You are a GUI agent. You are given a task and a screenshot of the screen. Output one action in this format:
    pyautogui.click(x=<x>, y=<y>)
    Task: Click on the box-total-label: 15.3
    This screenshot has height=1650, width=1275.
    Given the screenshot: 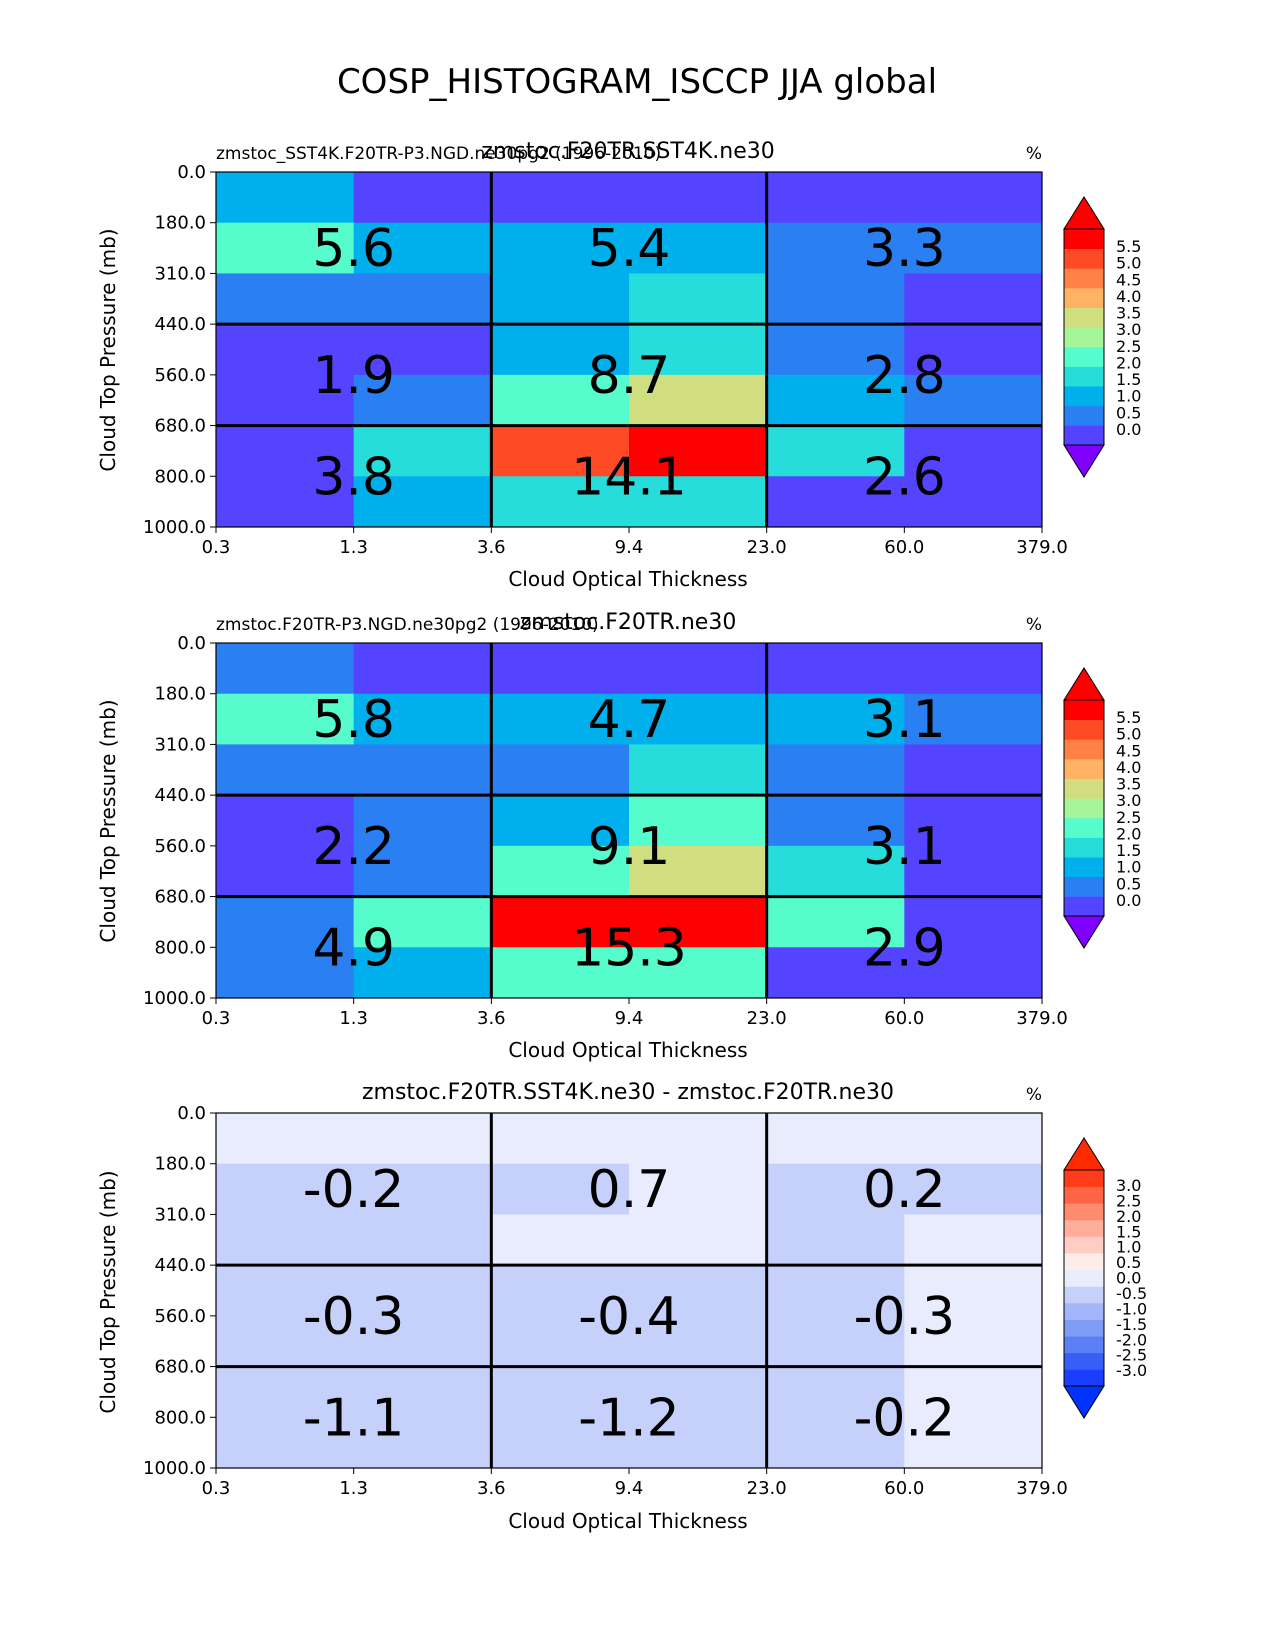 What is the action you would take?
    pyautogui.click(x=629, y=948)
    